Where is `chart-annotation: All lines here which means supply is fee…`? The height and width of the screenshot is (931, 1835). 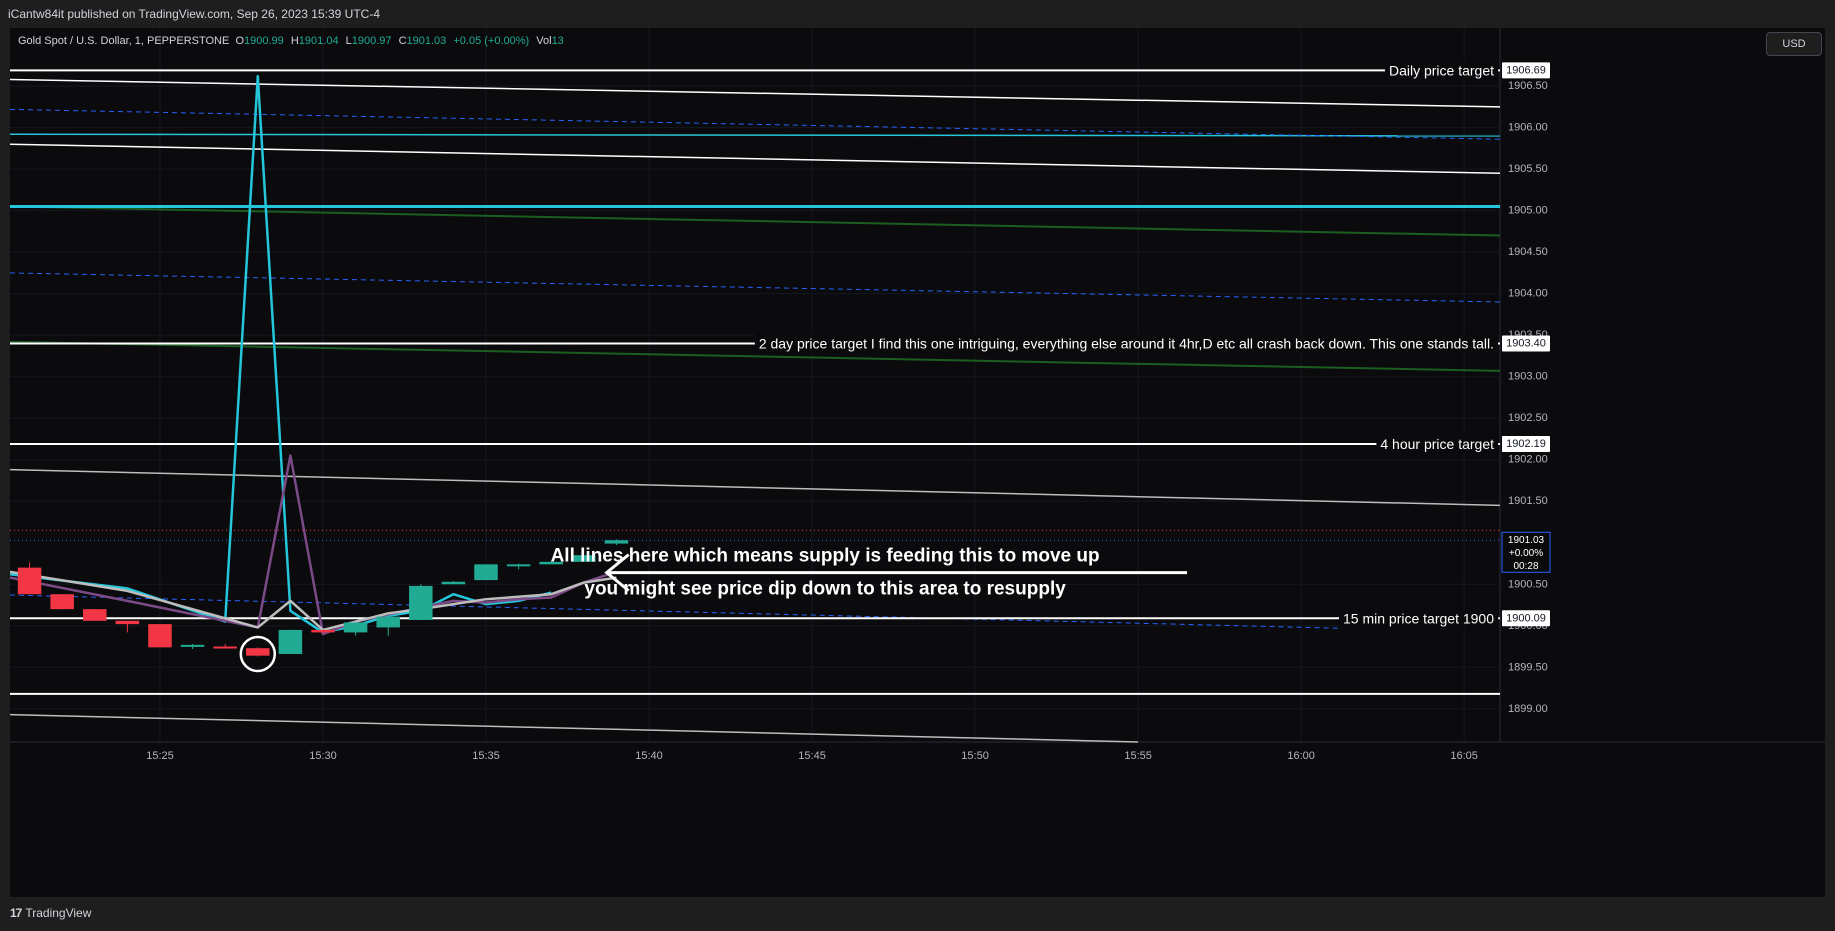 chart-annotation: All lines here which means supply is fee… is located at coordinates (825, 556).